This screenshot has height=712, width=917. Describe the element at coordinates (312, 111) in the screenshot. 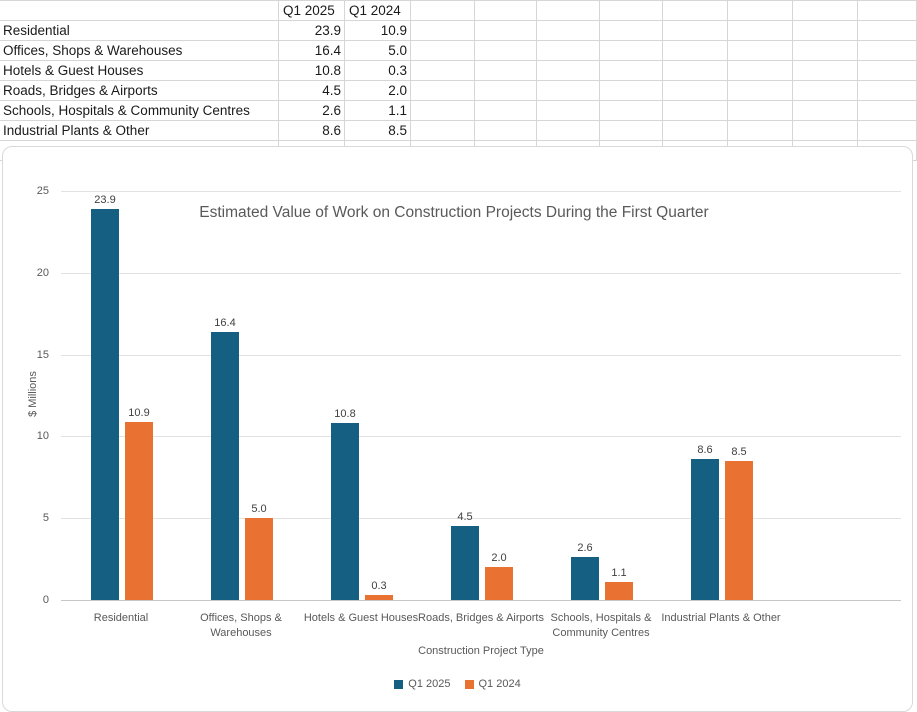

I see `value-cell: 2.6` at that location.